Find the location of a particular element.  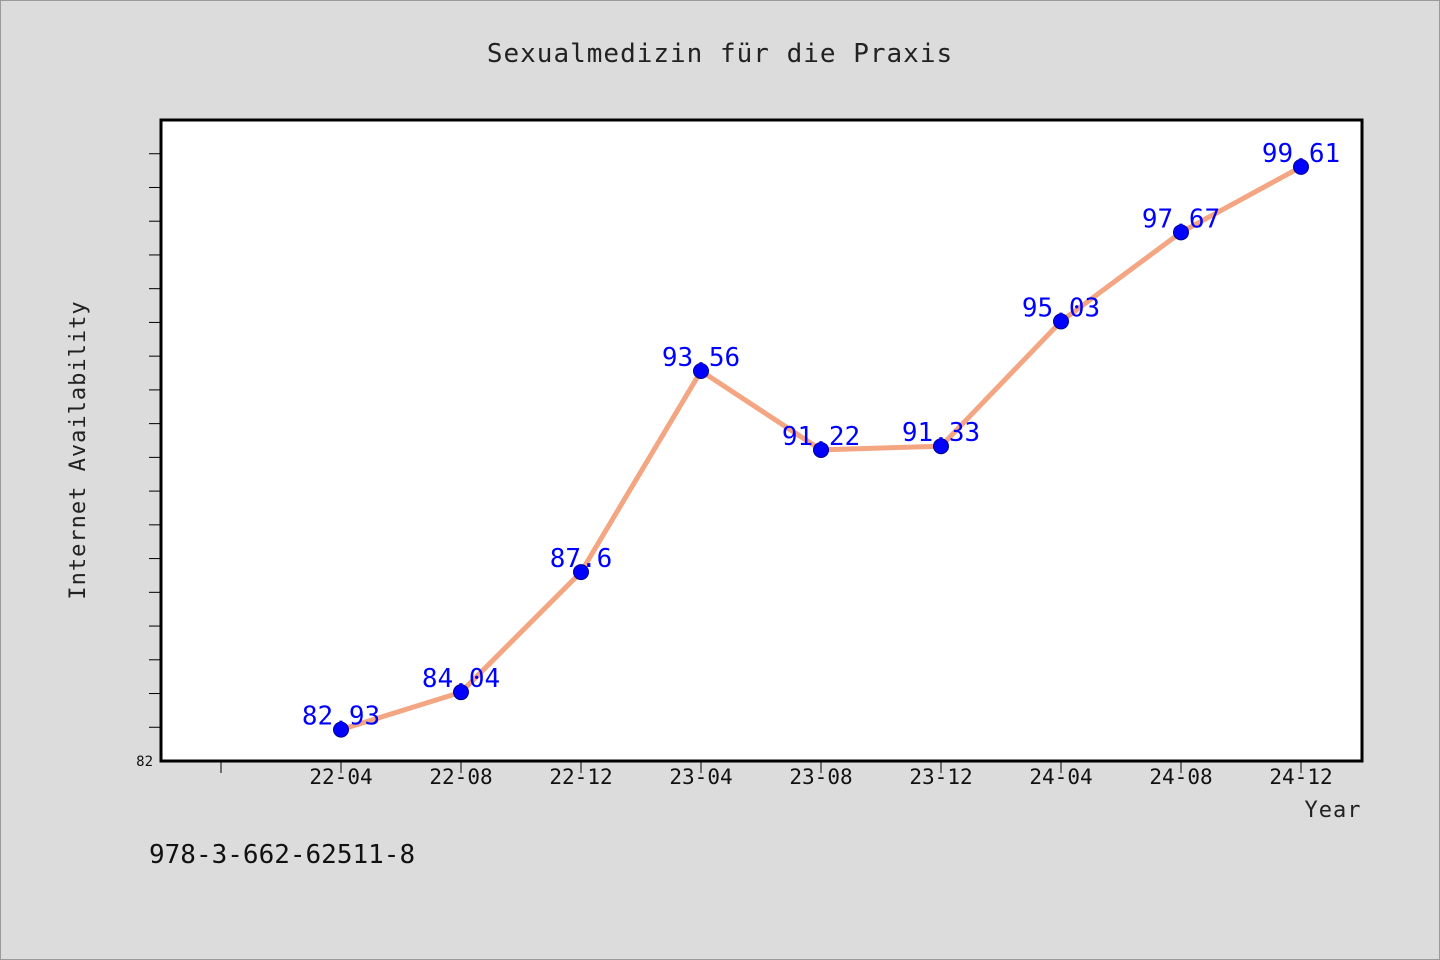

data-label: 93.56 is located at coordinates (701, 358).